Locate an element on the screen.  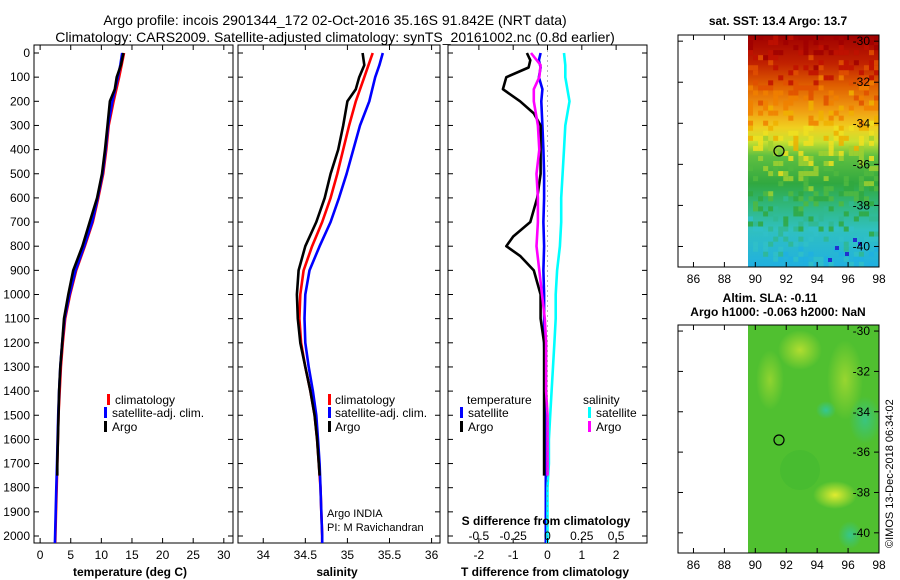
depth-tick-label: 500 is located at coordinates (20, 174).